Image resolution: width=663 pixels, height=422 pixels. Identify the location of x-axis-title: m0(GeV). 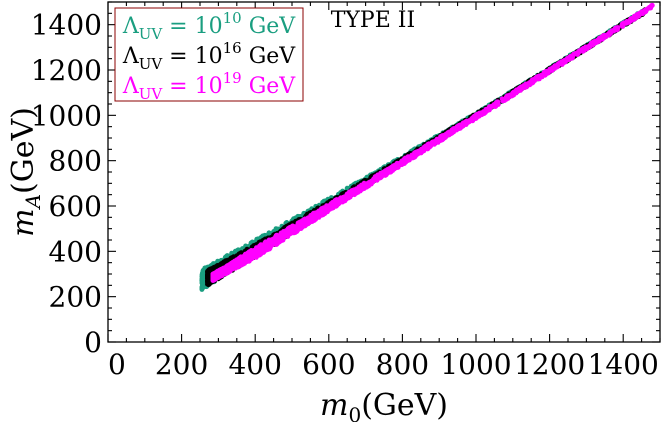
(384, 405).